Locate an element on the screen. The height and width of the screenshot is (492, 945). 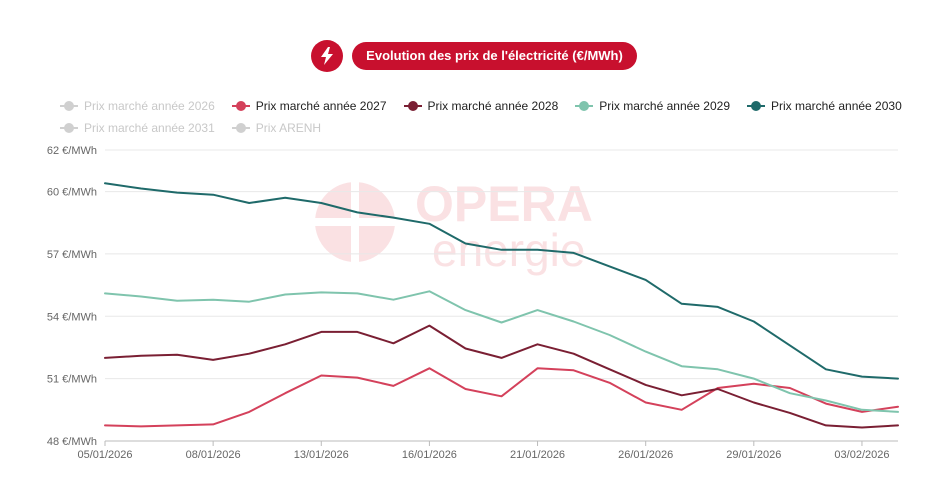
legend-label: Prix marché année 2027 is located at coordinates (321, 106).